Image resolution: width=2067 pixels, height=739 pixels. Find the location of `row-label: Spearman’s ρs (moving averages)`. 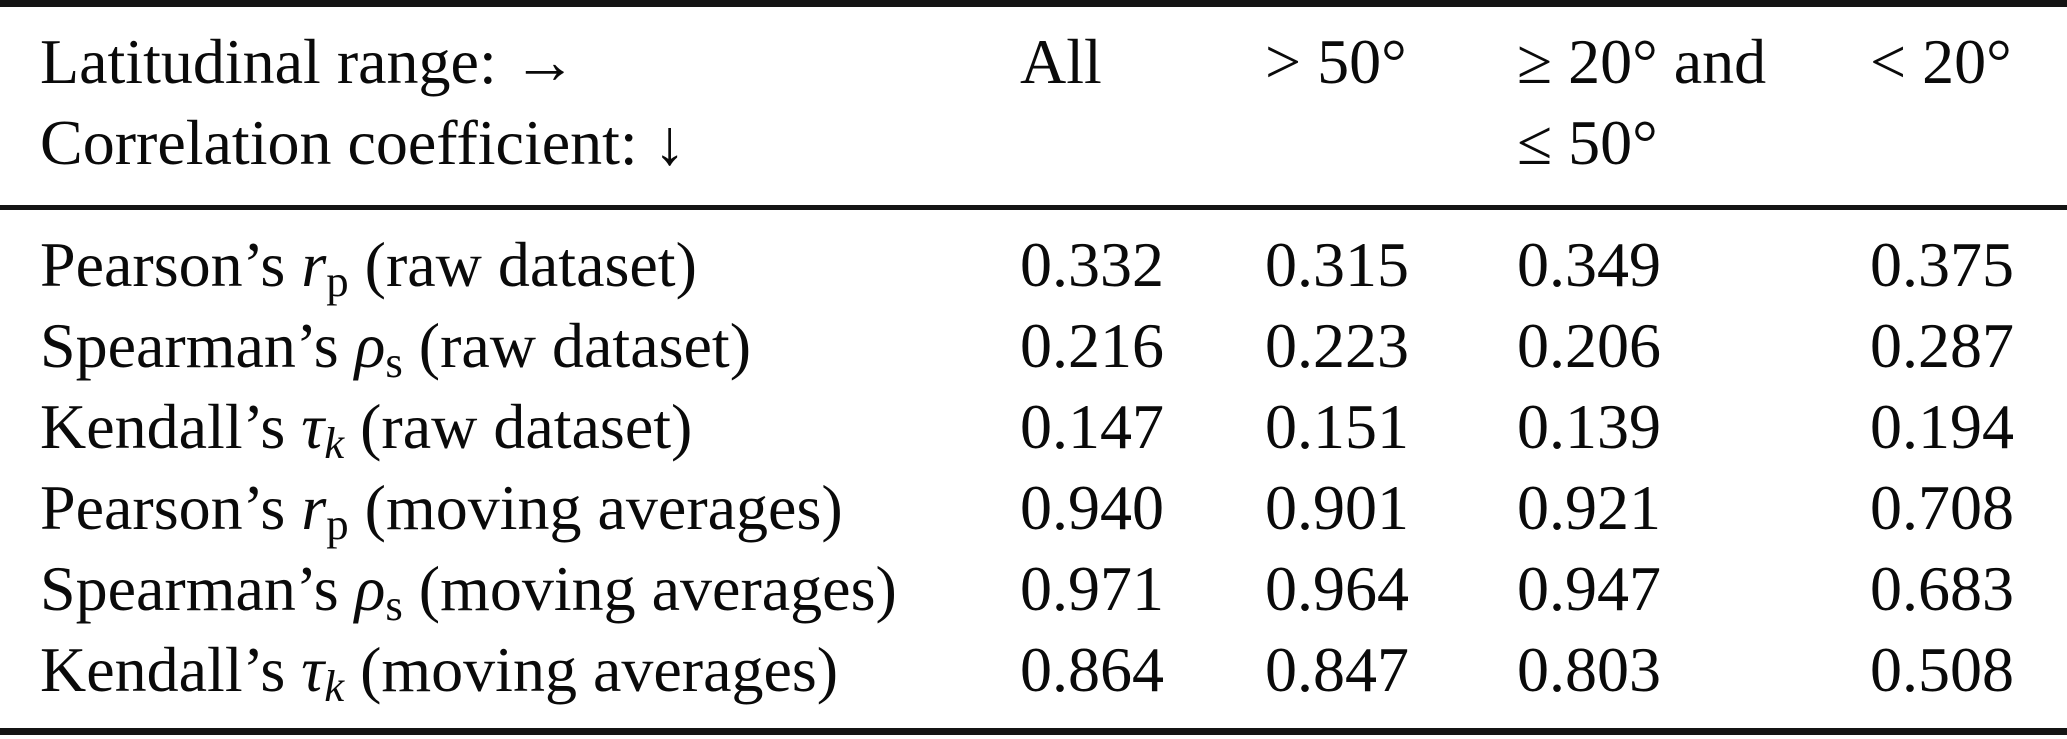

row-label: Spearman’s ρs (moving averages) is located at coordinates (530, 588).